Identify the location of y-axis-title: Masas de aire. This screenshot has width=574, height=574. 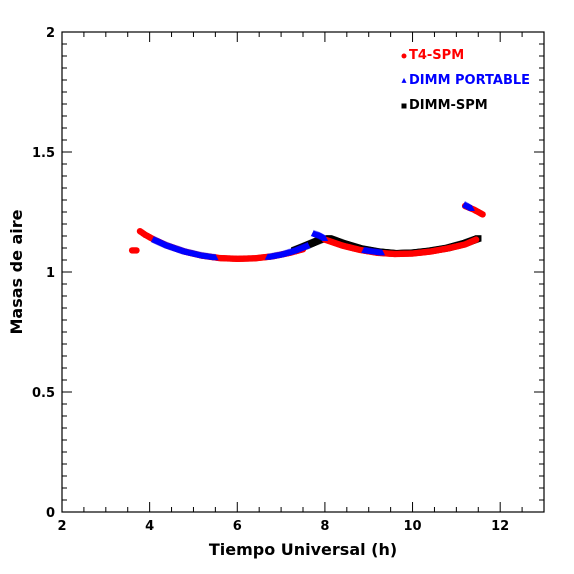
(16, 271).